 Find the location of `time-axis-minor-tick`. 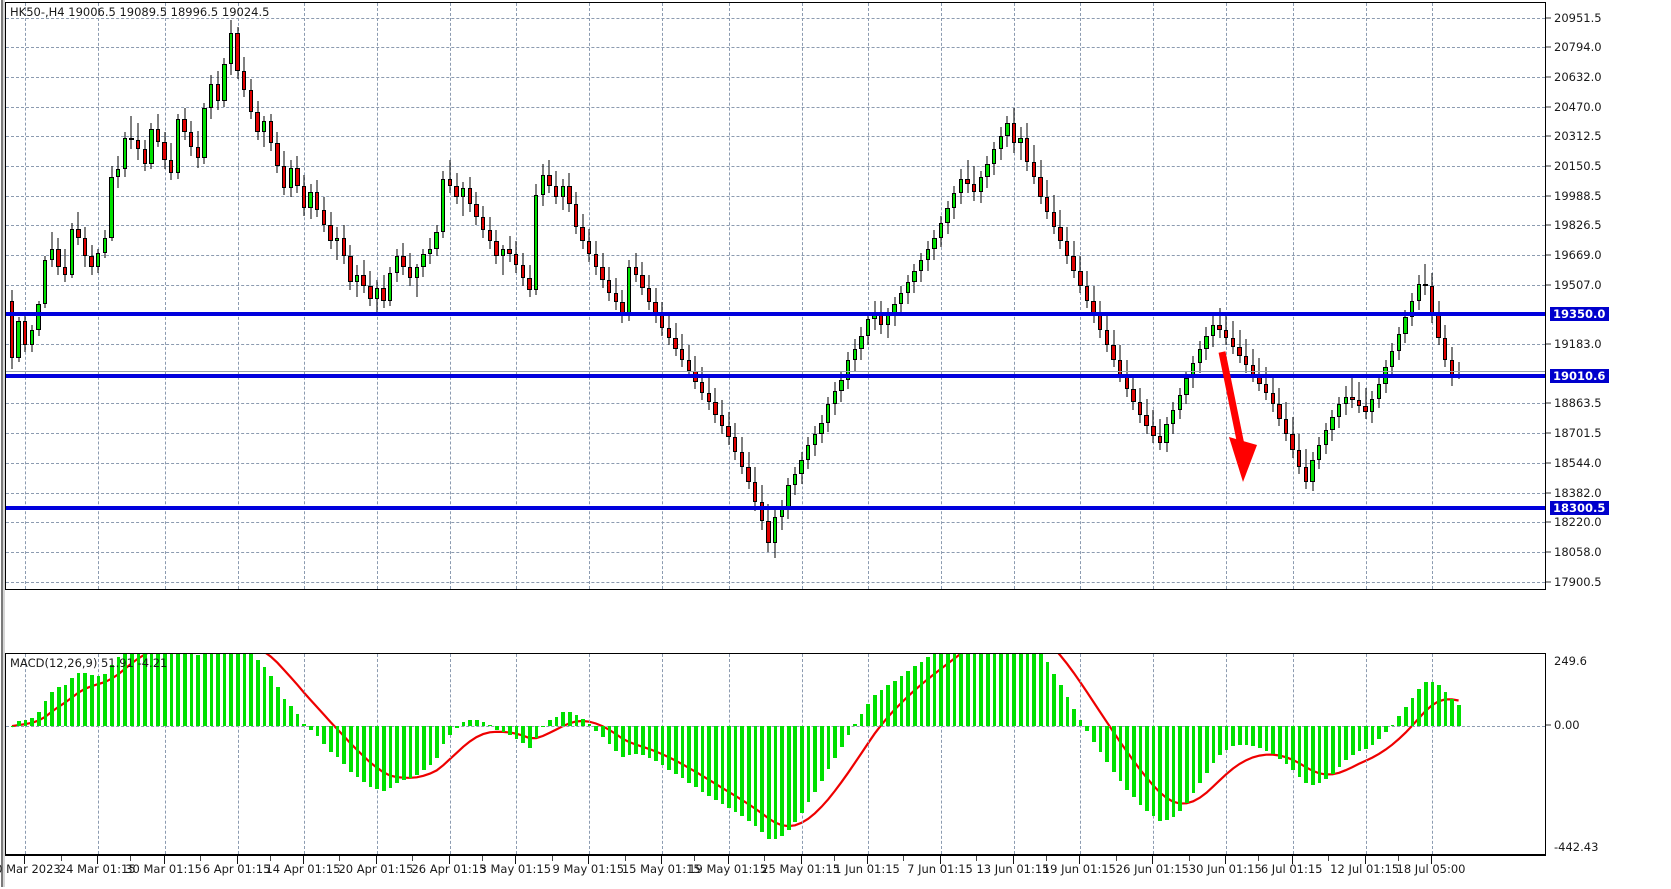

time-axis-minor-tick is located at coordinates (340, 858).